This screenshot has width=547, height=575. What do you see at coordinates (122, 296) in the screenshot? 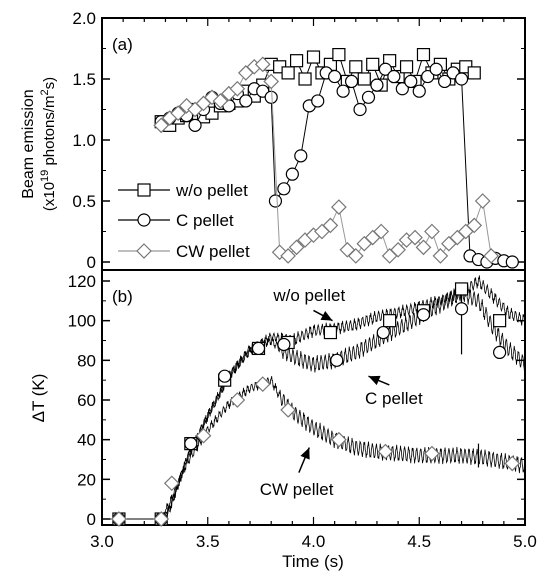
I see `panel-b-label: (b)` at bounding box center [122, 296].